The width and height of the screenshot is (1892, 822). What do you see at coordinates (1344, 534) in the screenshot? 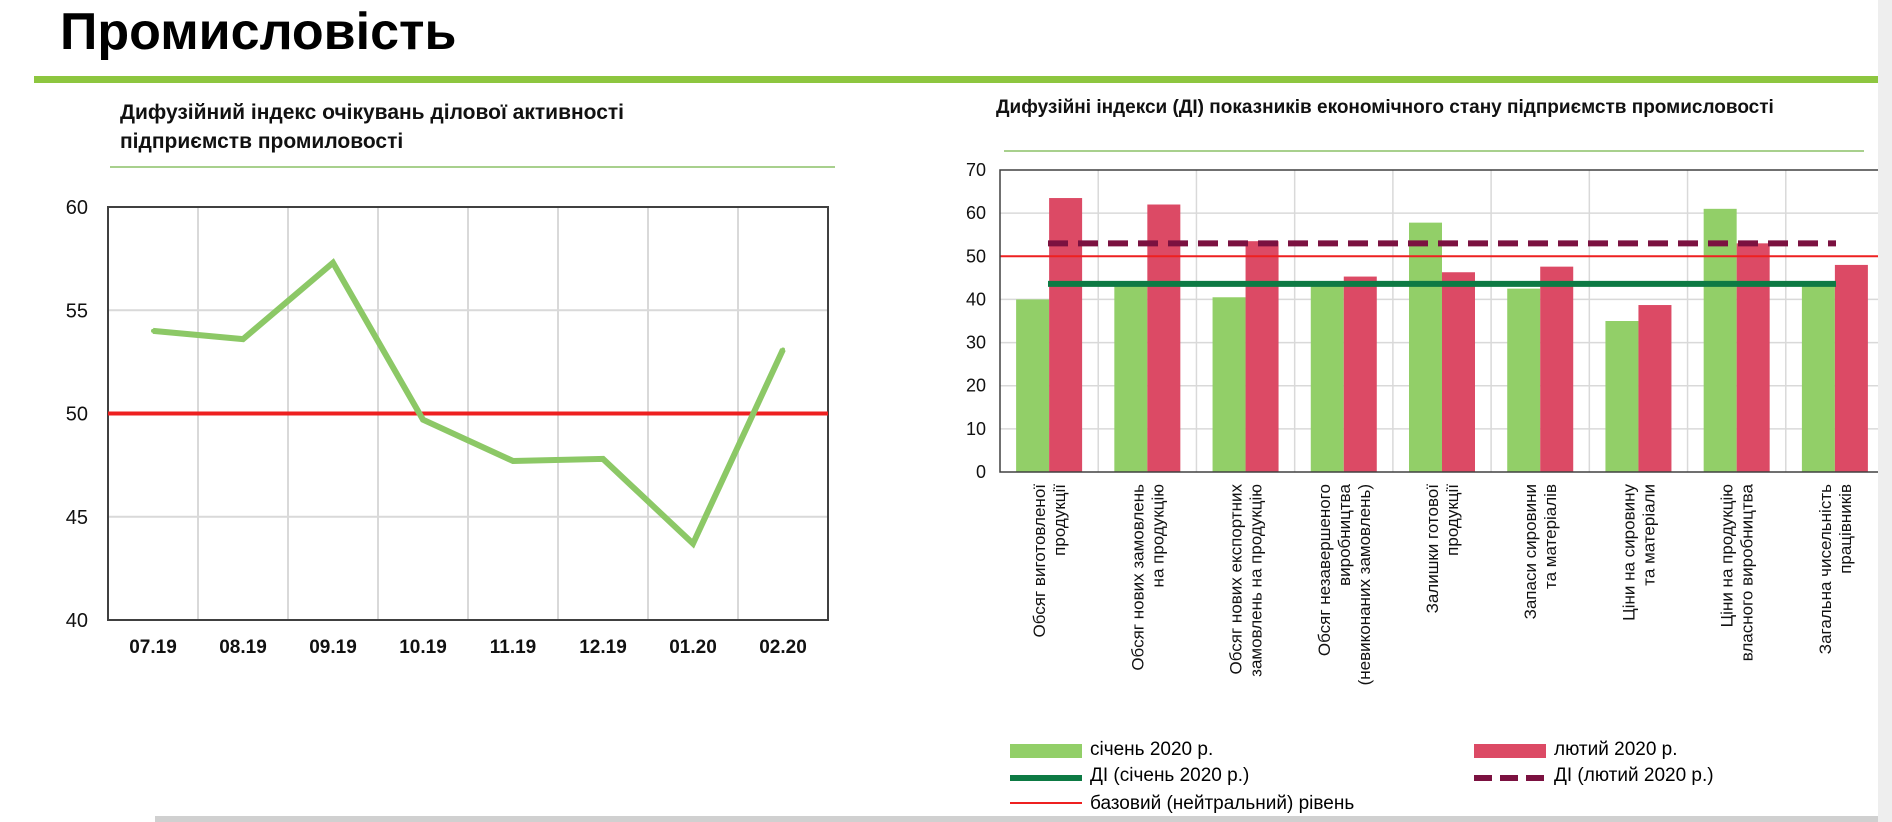
I see `bar-xtick-label: виробництва` at bounding box center [1344, 534].